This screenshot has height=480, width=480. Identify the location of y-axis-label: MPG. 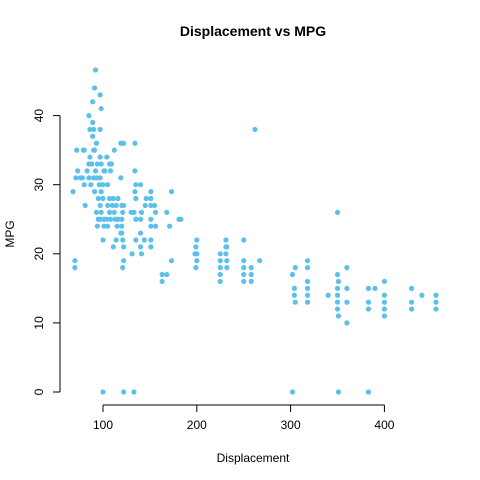
(10, 233).